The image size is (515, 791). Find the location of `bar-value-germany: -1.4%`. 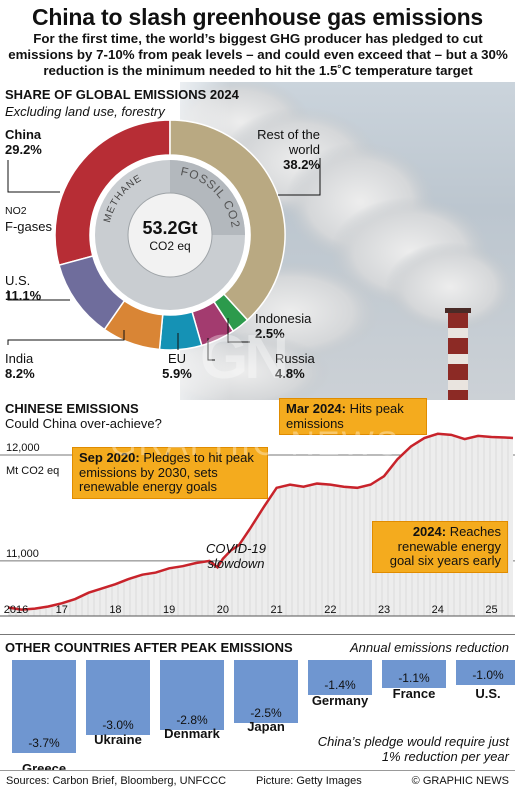

bar-value-germany: -1.4% is located at coordinates (340, 685).